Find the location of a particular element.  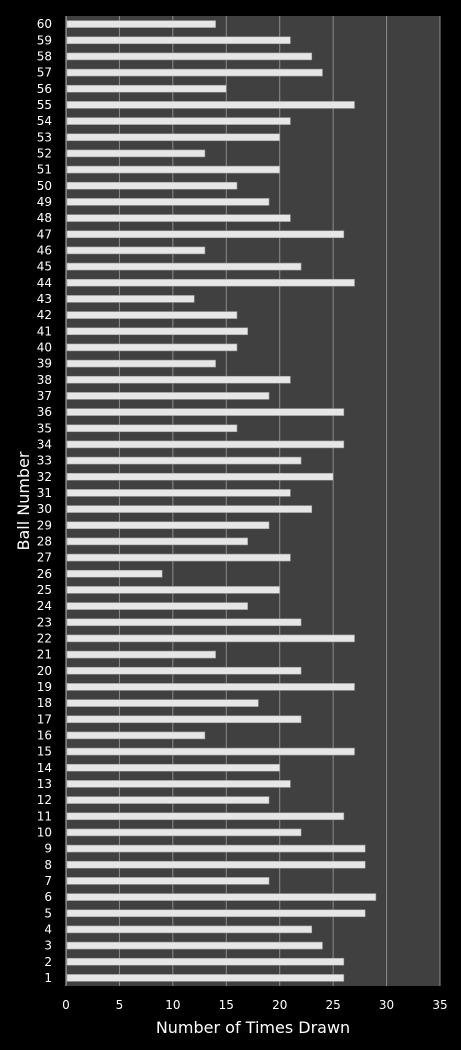

y-tick-label: 57 is located at coordinates (44, 73).